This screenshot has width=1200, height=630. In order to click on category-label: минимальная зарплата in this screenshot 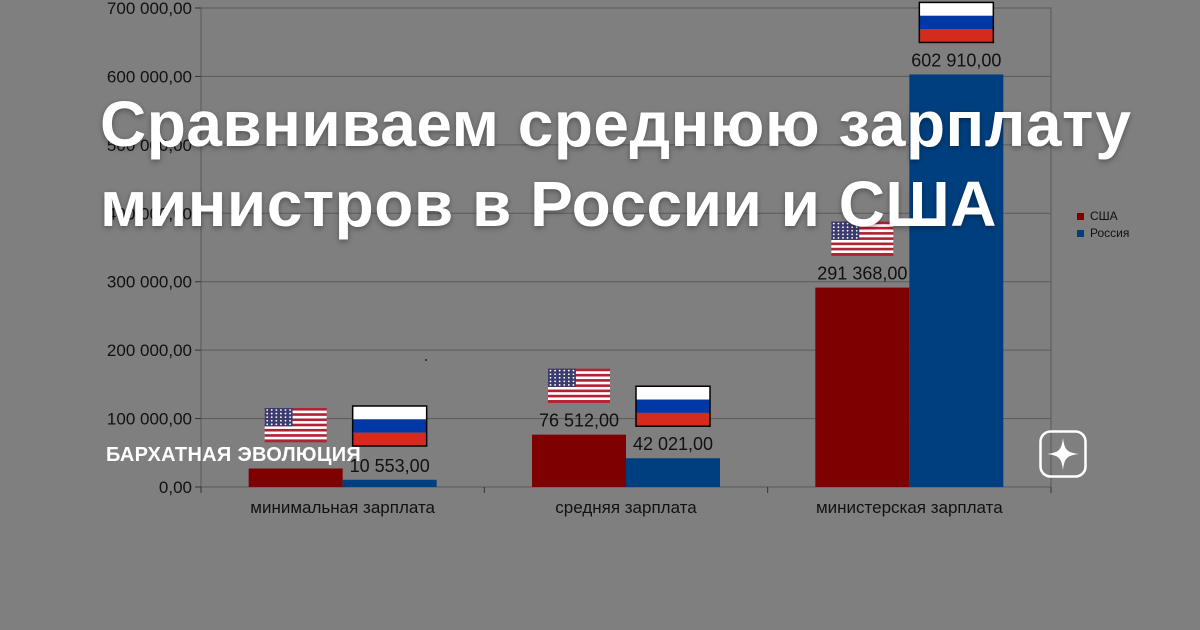, I will do `click(342, 507)`.